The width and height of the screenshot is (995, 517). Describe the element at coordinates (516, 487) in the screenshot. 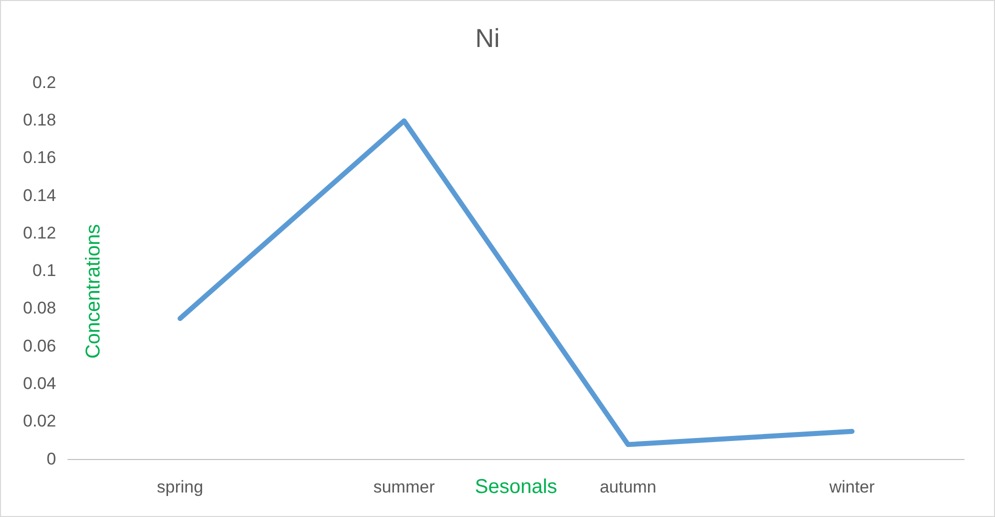

I see `x-axis-title: Sesonals` at that location.